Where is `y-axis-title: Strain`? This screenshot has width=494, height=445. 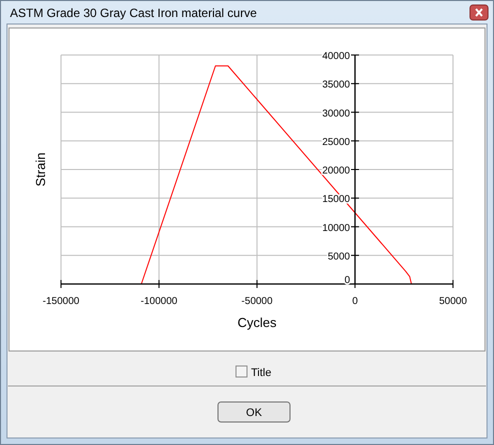 y-axis-title: Strain is located at coordinates (40, 169).